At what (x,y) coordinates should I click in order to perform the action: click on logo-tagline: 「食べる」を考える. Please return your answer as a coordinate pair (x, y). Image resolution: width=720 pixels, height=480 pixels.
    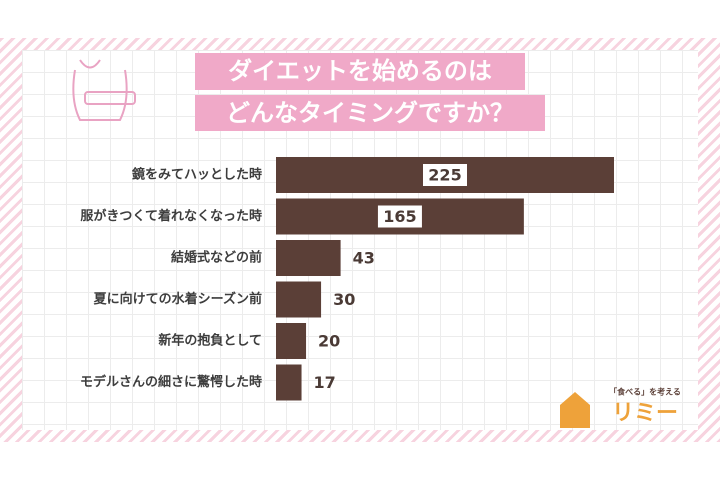
    Looking at the image, I should click on (645, 392).